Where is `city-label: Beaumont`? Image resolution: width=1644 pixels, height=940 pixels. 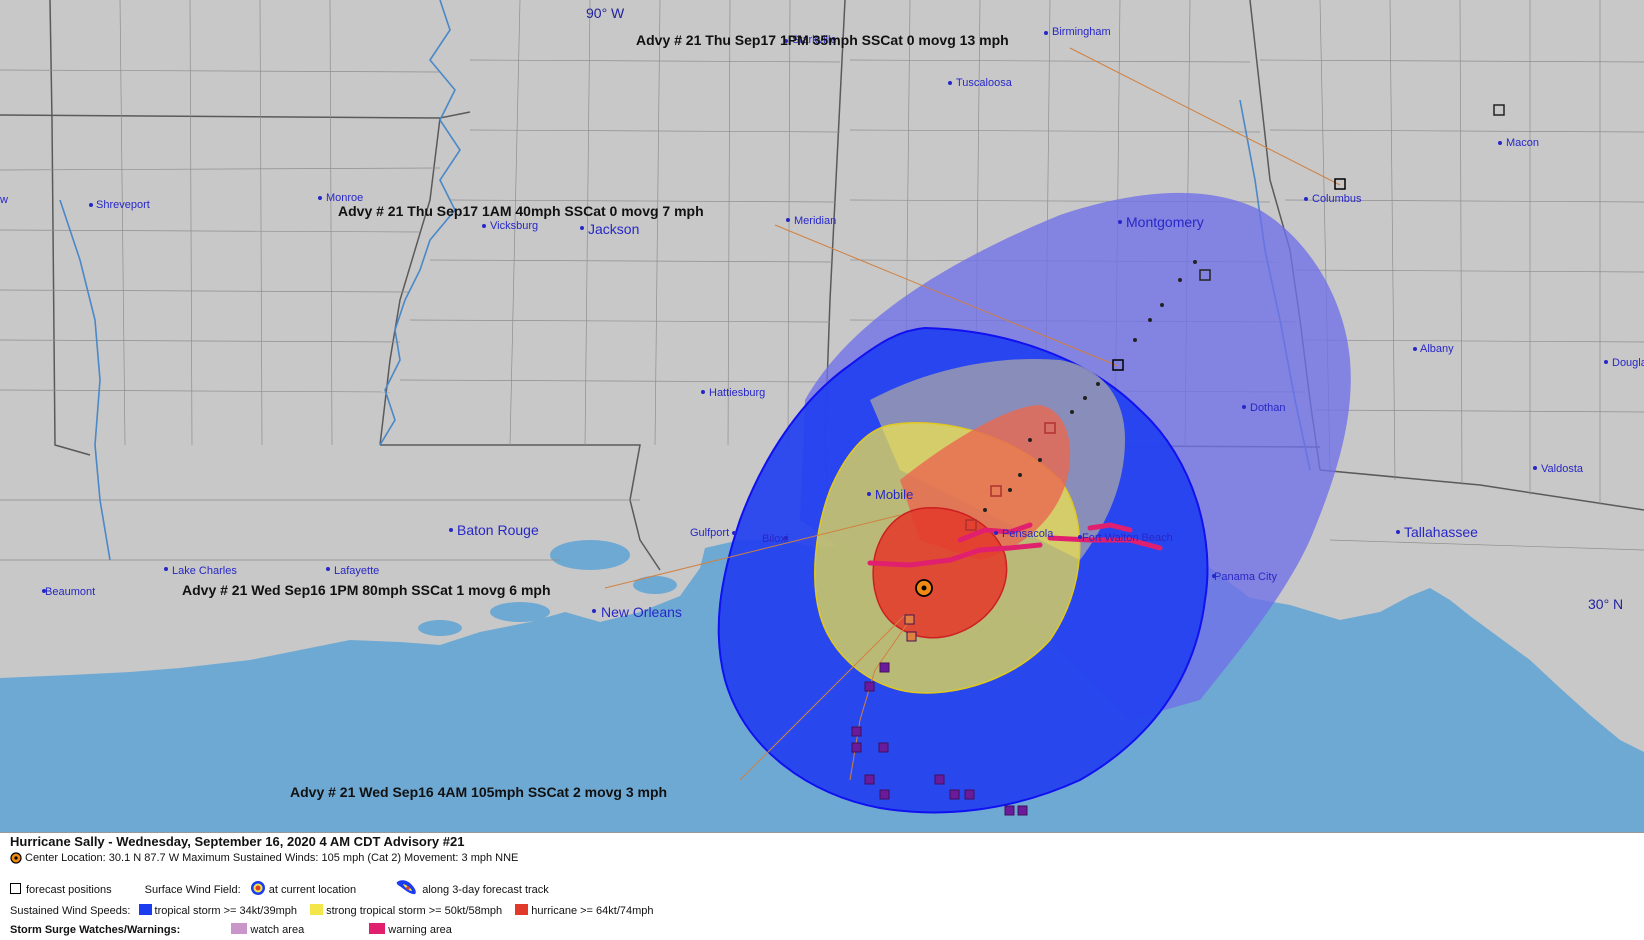 city-label: Beaumont is located at coordinates (70, 592).